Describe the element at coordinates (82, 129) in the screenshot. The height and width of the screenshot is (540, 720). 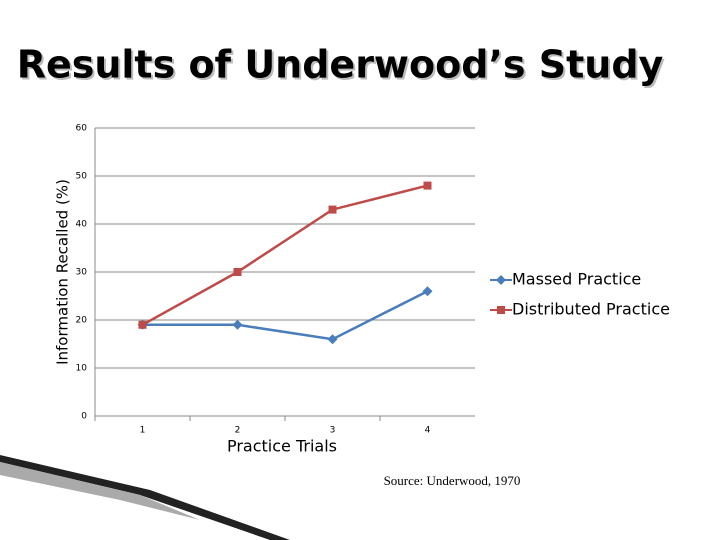
I see `y-tick-label: 60` at that location.